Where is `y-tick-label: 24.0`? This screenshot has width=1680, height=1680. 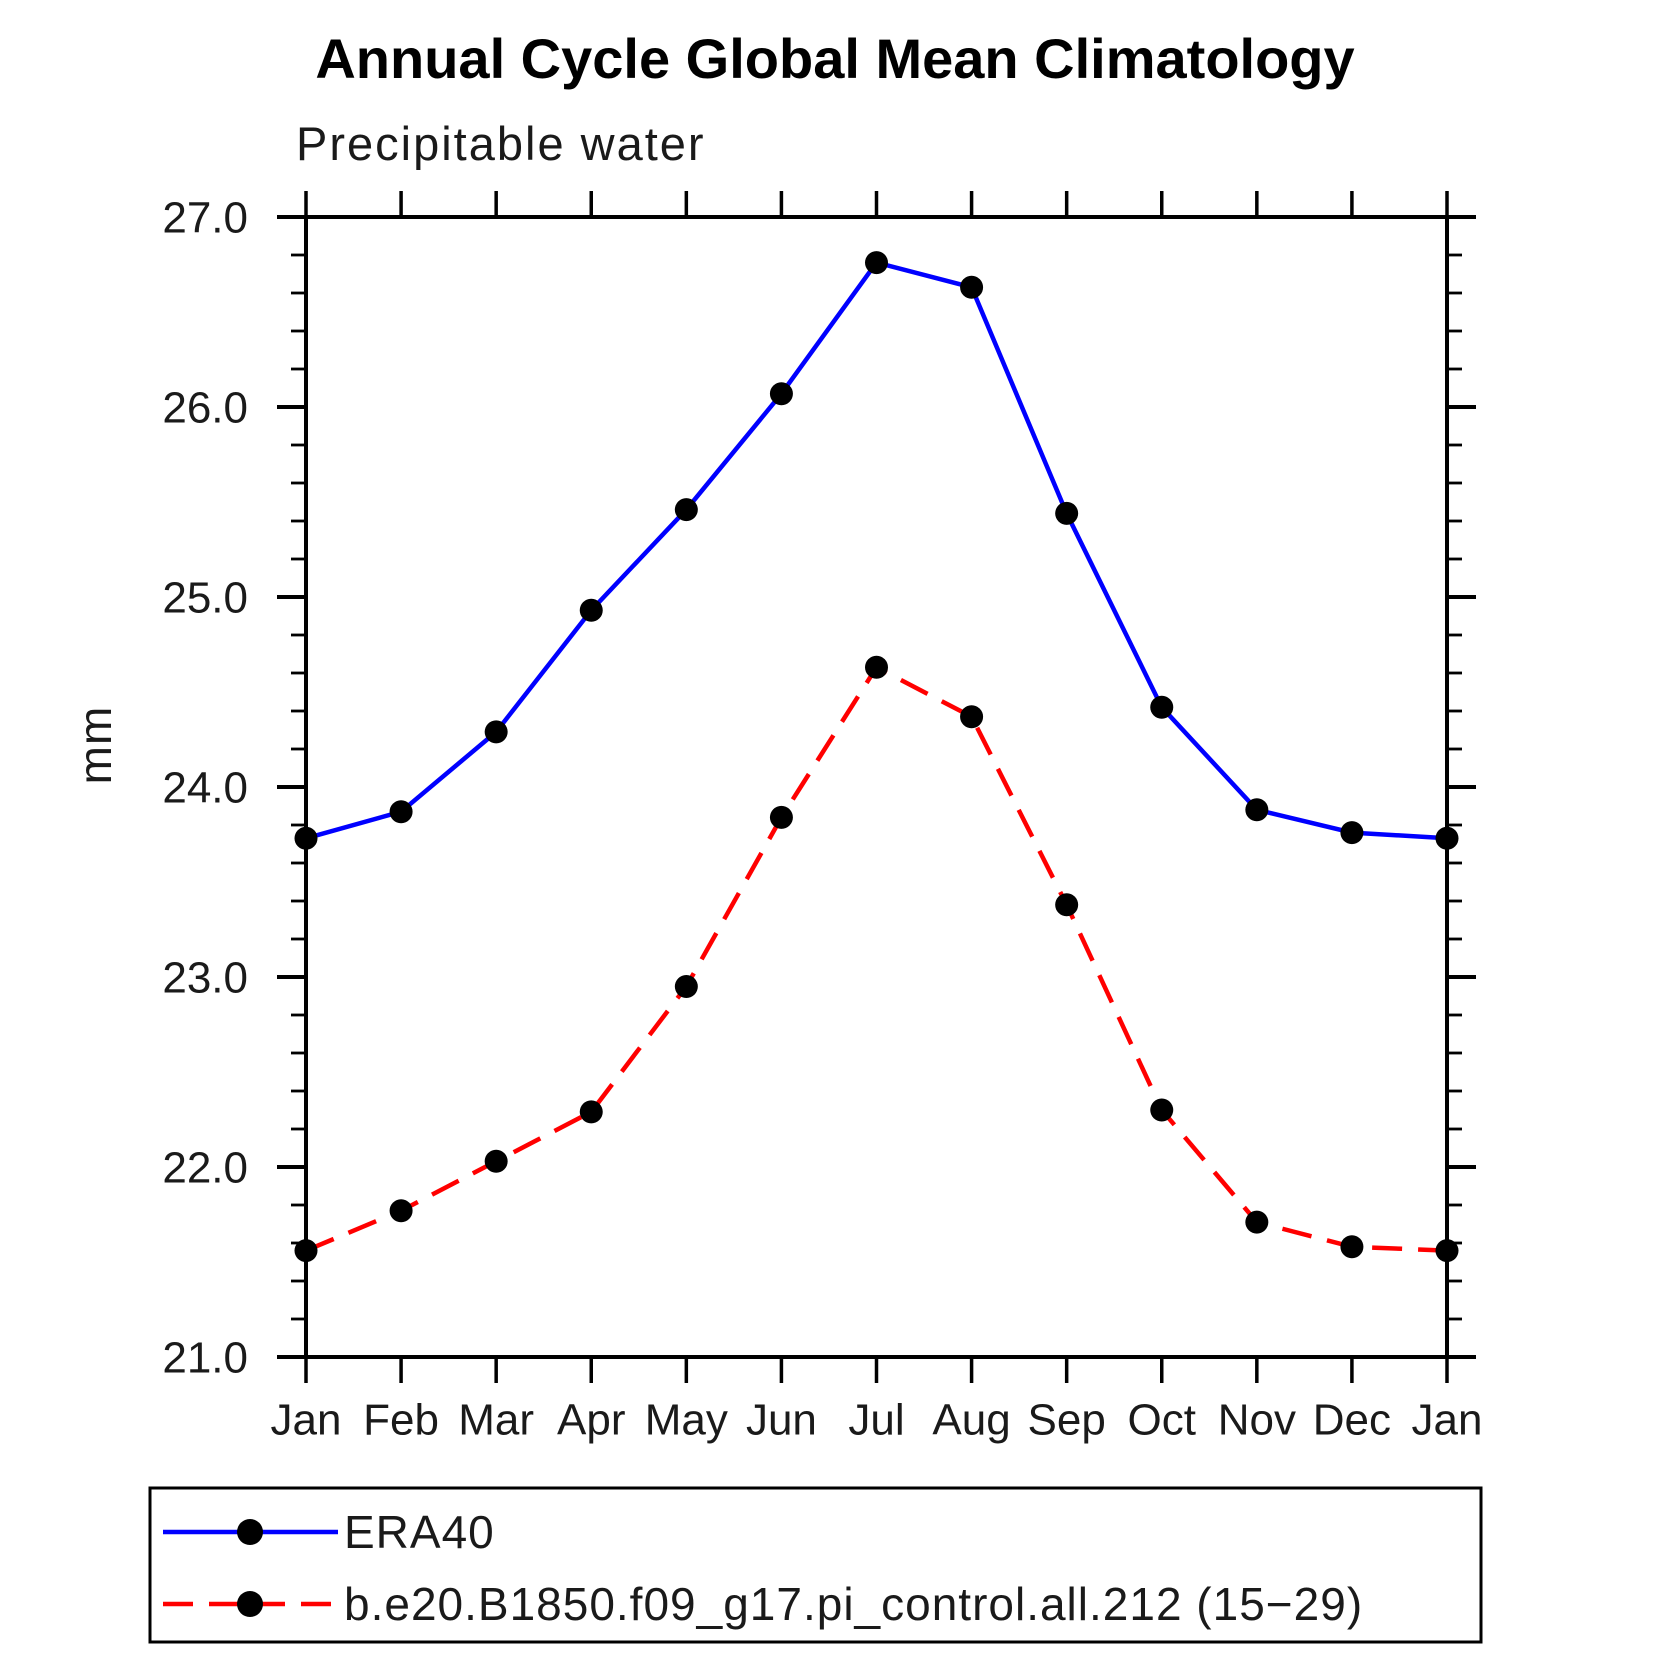 y-tick-label: 24.0 is located at coordinates (205, 787).